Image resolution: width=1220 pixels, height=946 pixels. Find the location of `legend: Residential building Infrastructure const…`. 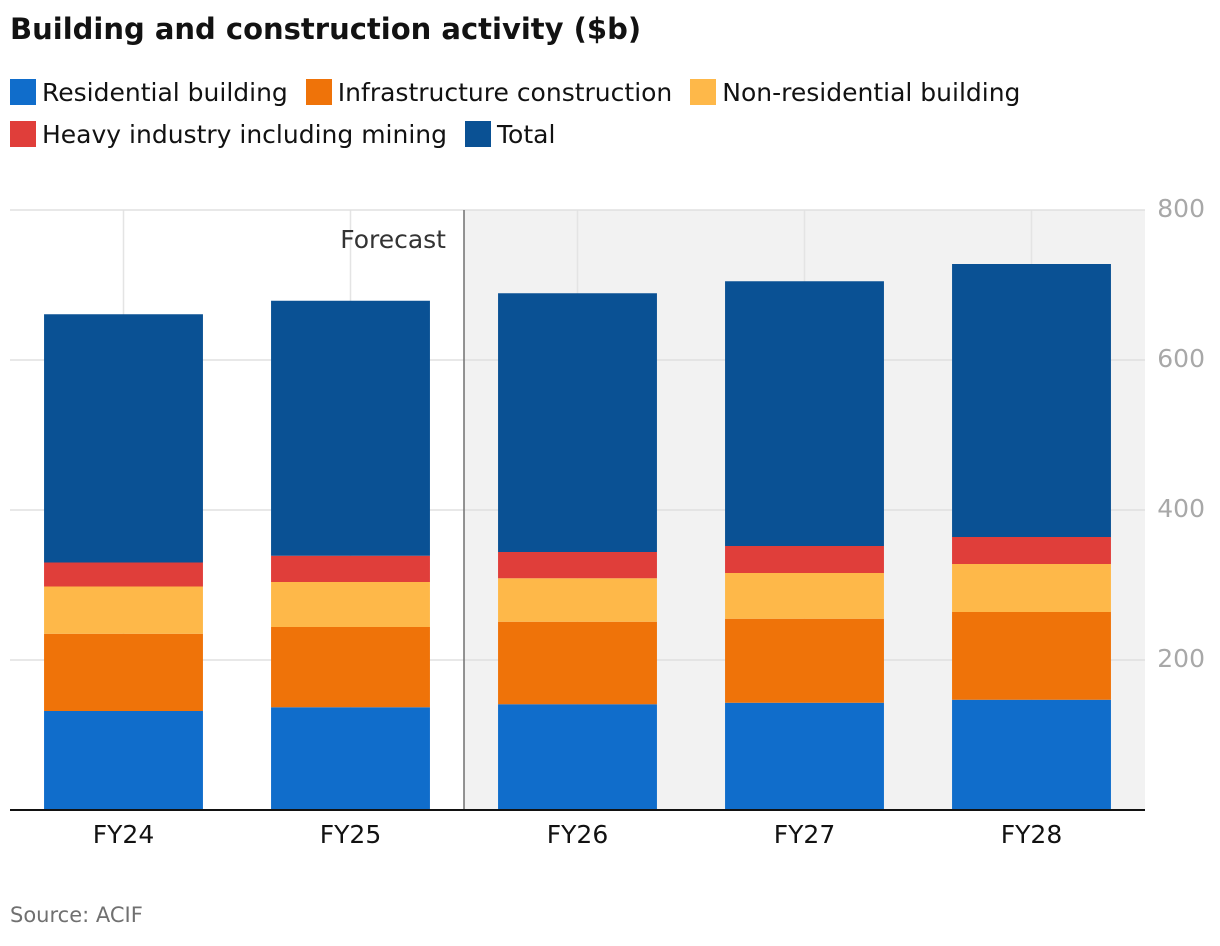

legend: Residential building Infrastructure const… is located at coordinates (612, 114).